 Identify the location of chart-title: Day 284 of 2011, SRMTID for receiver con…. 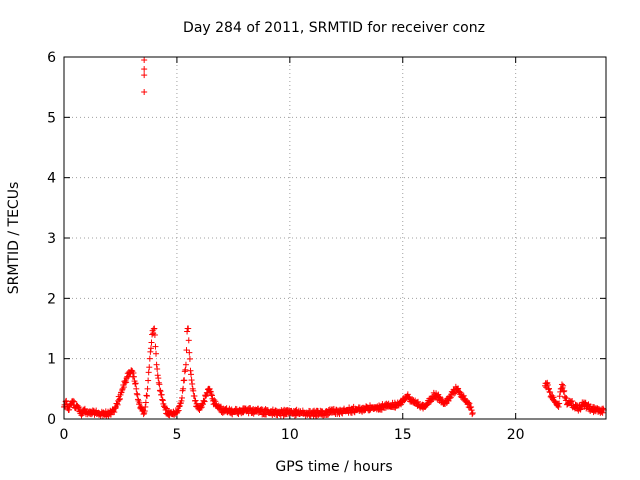
(334, 28).